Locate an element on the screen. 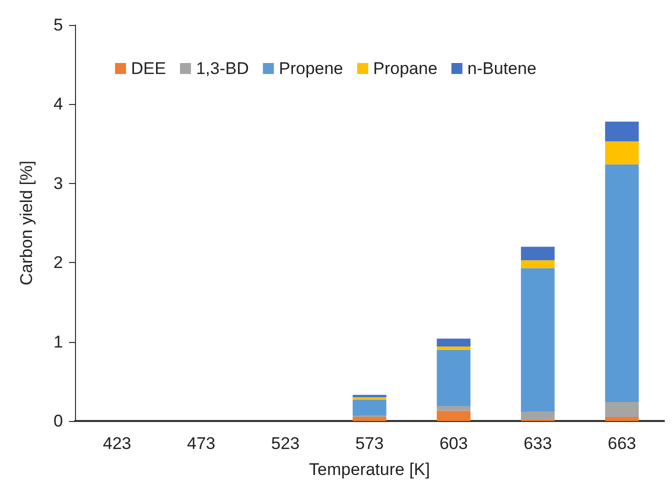 The height and width of the screenshot is (495, 672). x-tick-label: 603 is located at coordinates (453, 443).